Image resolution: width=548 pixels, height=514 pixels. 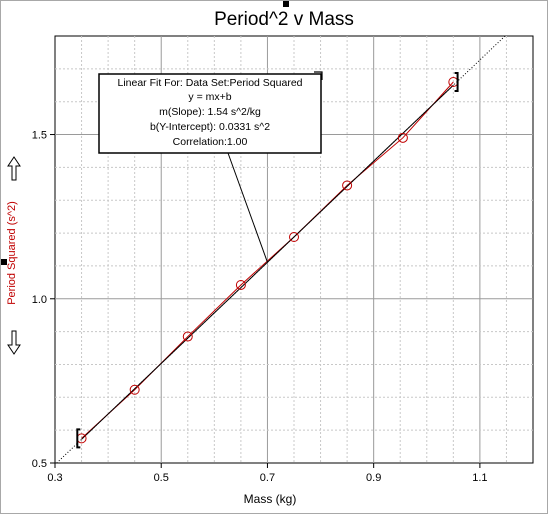 What do you see at coordinates (39, 300) in the screenshot?
I see `y-tick-label: 1.0` at bounding box center [39, 300].